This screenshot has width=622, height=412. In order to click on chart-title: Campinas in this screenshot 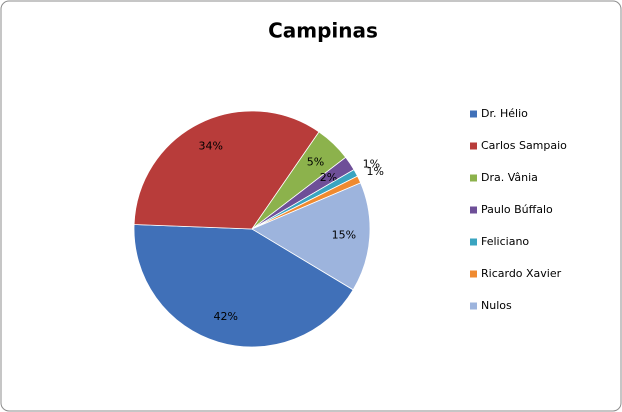, I will do `click(323, 31)`.